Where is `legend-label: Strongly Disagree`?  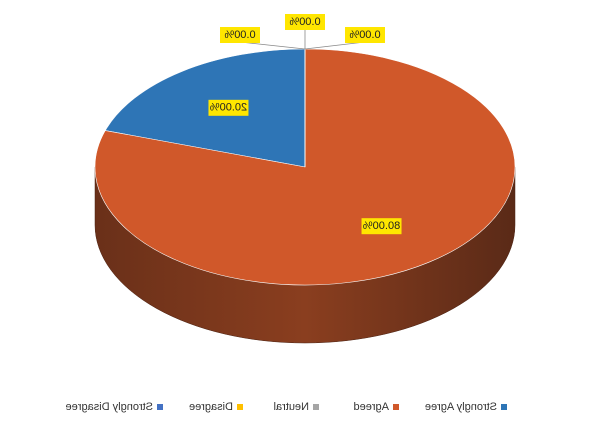 legend-label: Strongly Disagree is located at coordinates (109, 407).